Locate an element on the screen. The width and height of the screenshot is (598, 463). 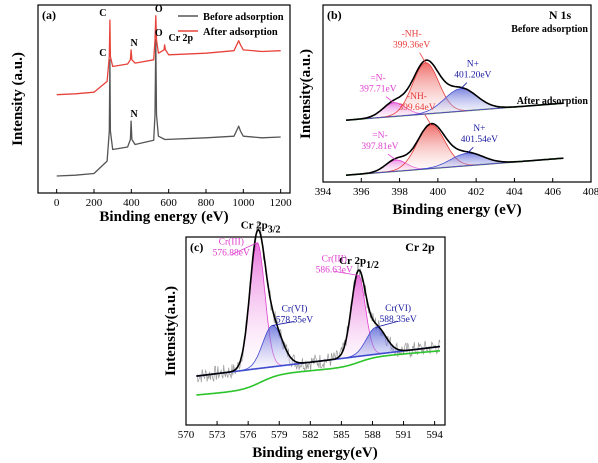
panel-b-x-tick-label: 394 is located at coordinates (323, 192).